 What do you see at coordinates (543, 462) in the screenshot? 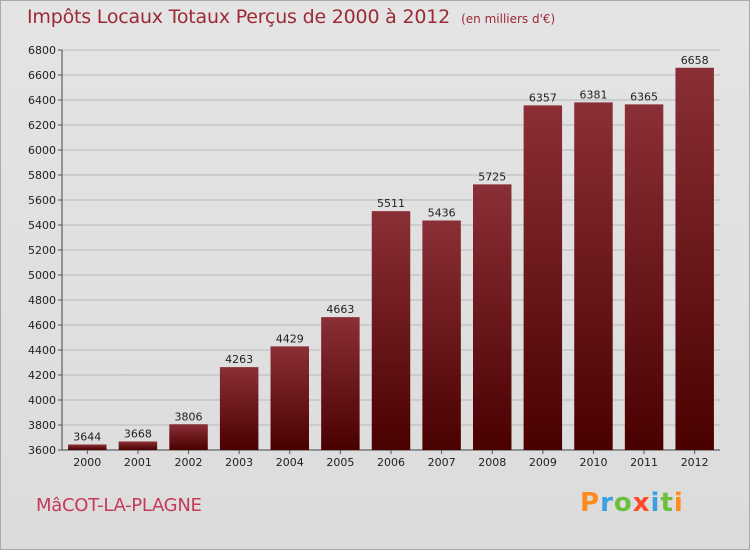
I see `x-tick-label-2009: 2009` at bounding box center [543, 462].